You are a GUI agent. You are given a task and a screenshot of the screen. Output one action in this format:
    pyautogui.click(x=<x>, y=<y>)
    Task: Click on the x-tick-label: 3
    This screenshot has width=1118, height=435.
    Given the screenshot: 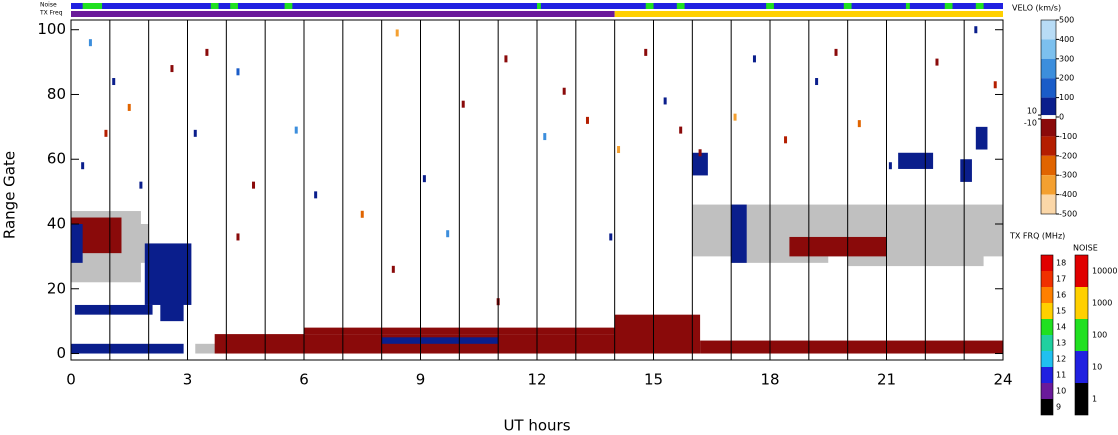 What is the action you would take?
    pyautogui.click(x=188, y=380)
    